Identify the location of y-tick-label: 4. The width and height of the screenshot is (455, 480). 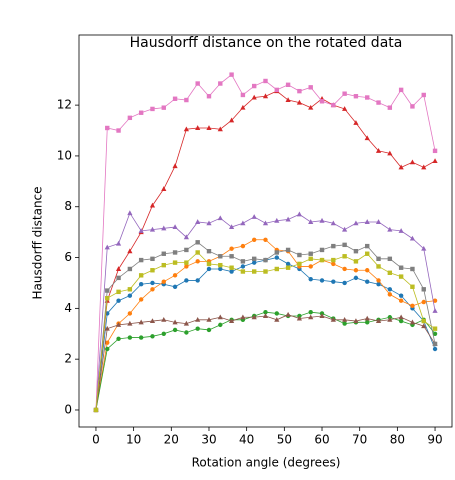
(68, 308).